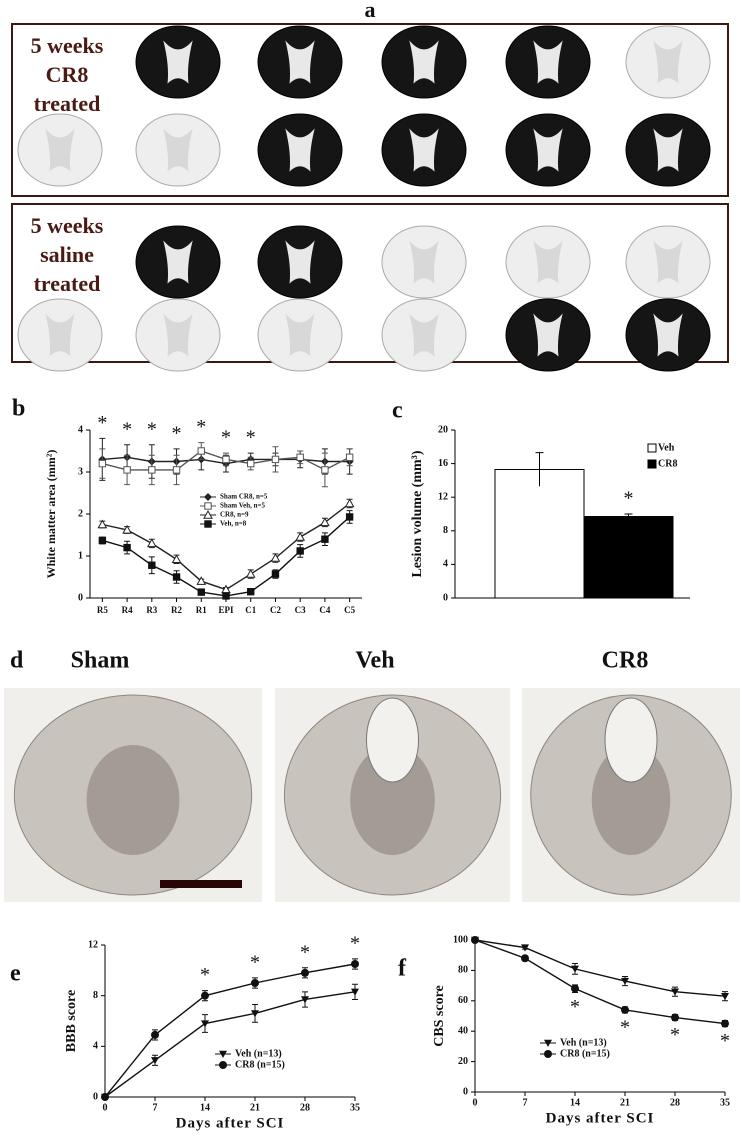  Describe the element at coordinates (445, 564) in the screenshot. I see `y-tick-label: 4` at that location.